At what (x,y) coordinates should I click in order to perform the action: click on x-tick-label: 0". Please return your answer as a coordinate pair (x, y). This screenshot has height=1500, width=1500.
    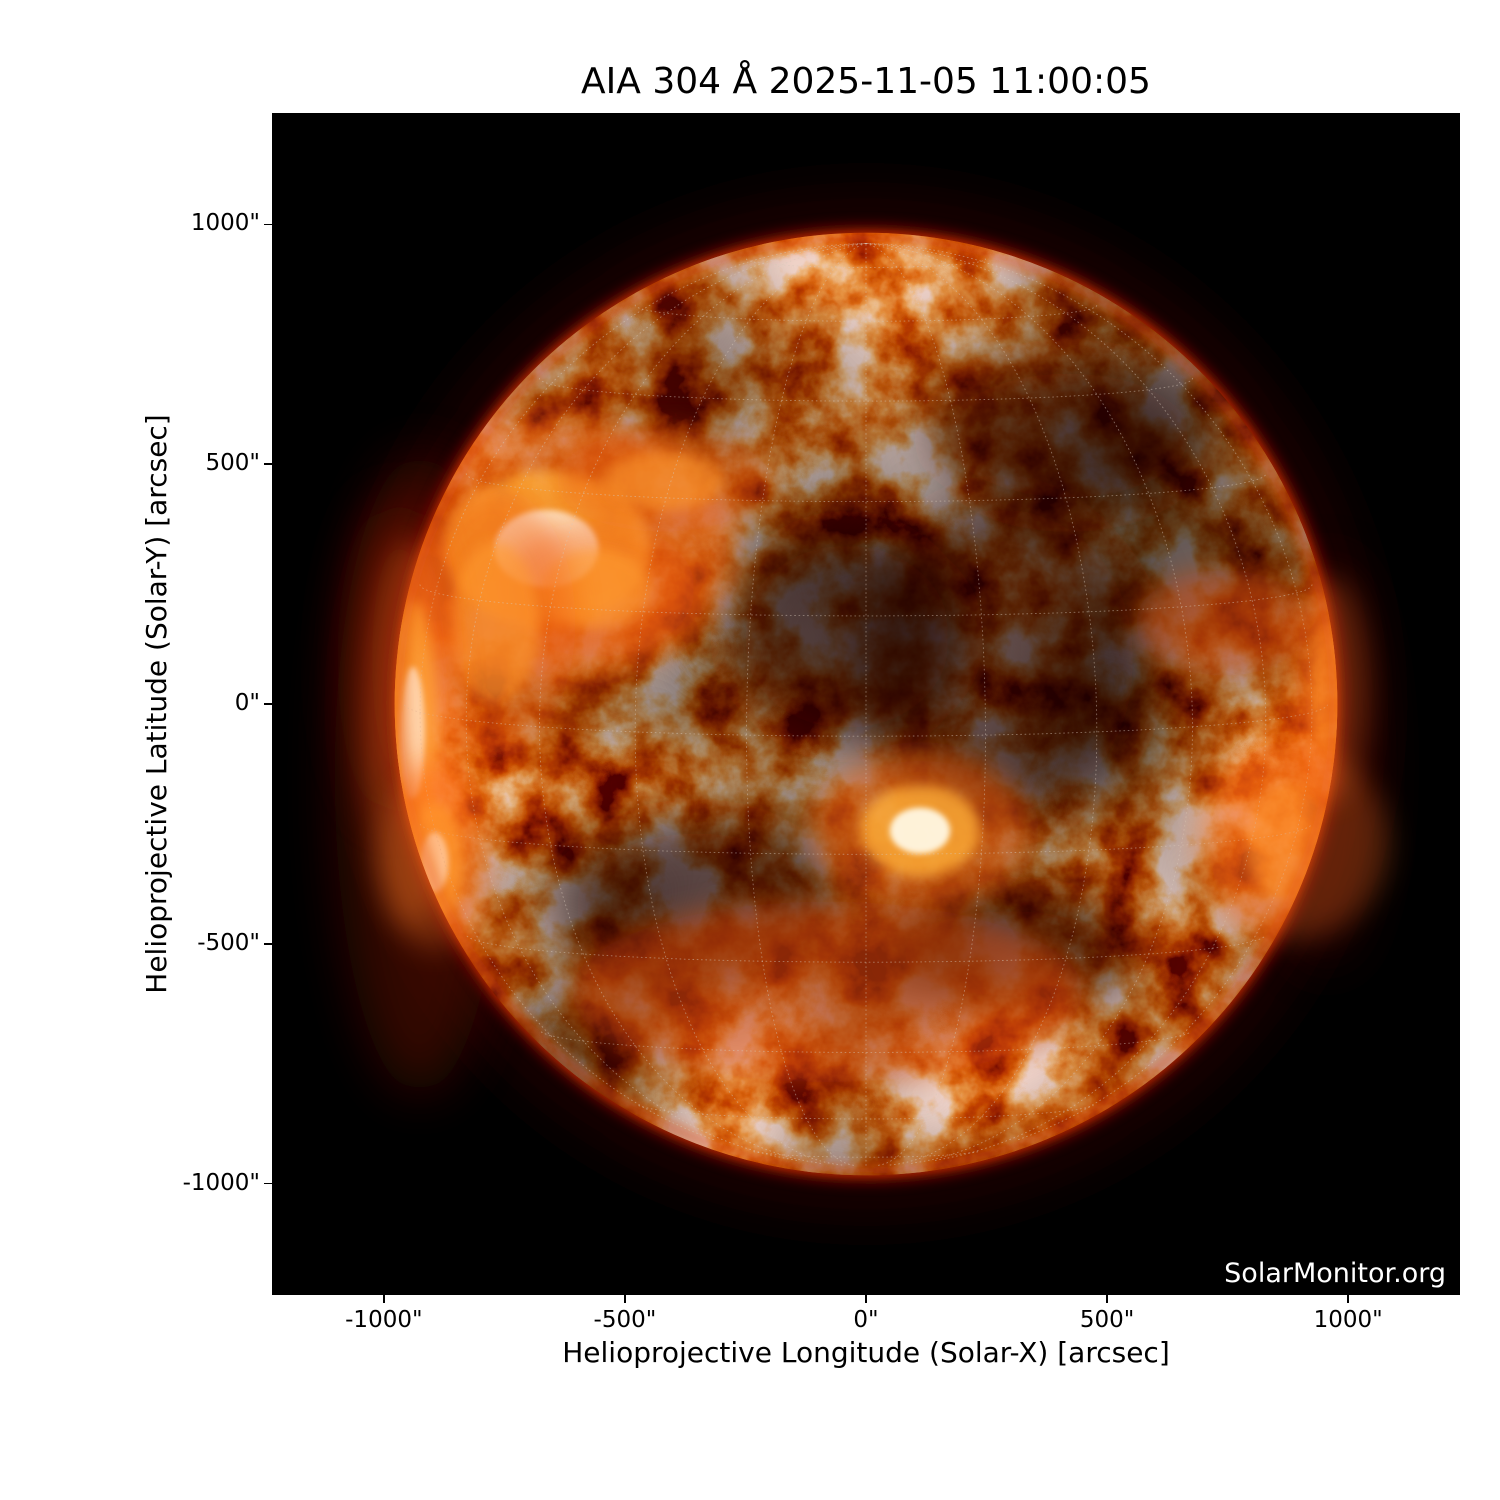
    Looking at the image, I should click on (866, 1320).